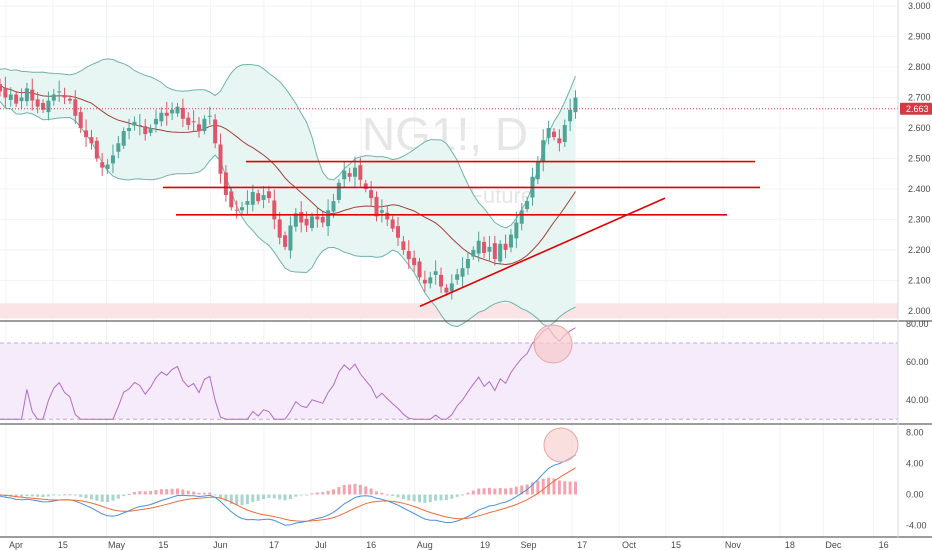  I want to click on macd-tick-label: 4.00, so click(915, 464).